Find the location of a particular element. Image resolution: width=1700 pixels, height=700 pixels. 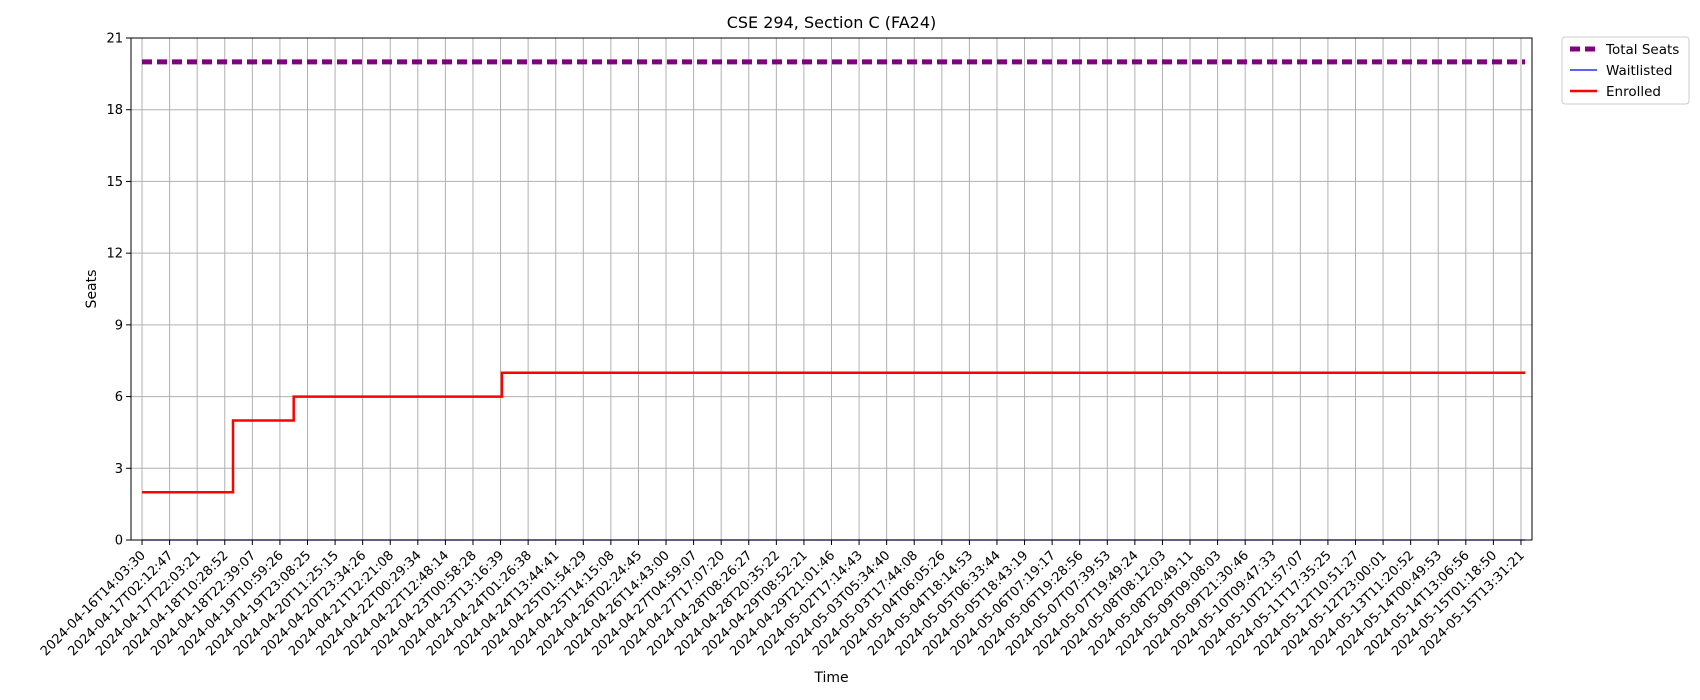

legend-box is located at coordinates (1625, 70).